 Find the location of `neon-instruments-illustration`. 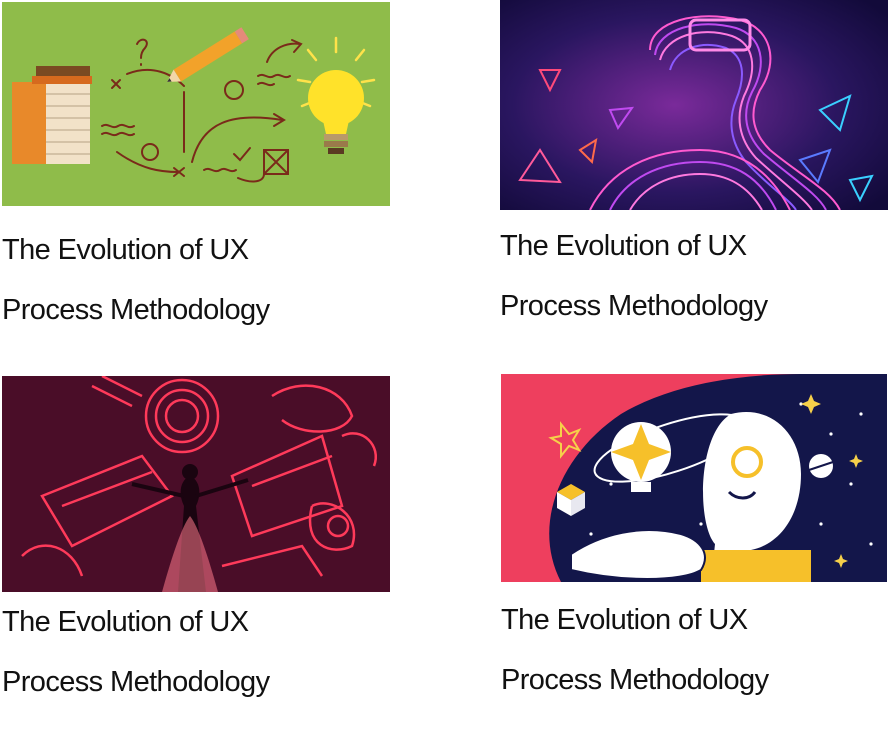

neon-instruments-illustration is located at coordinates (196, 484).